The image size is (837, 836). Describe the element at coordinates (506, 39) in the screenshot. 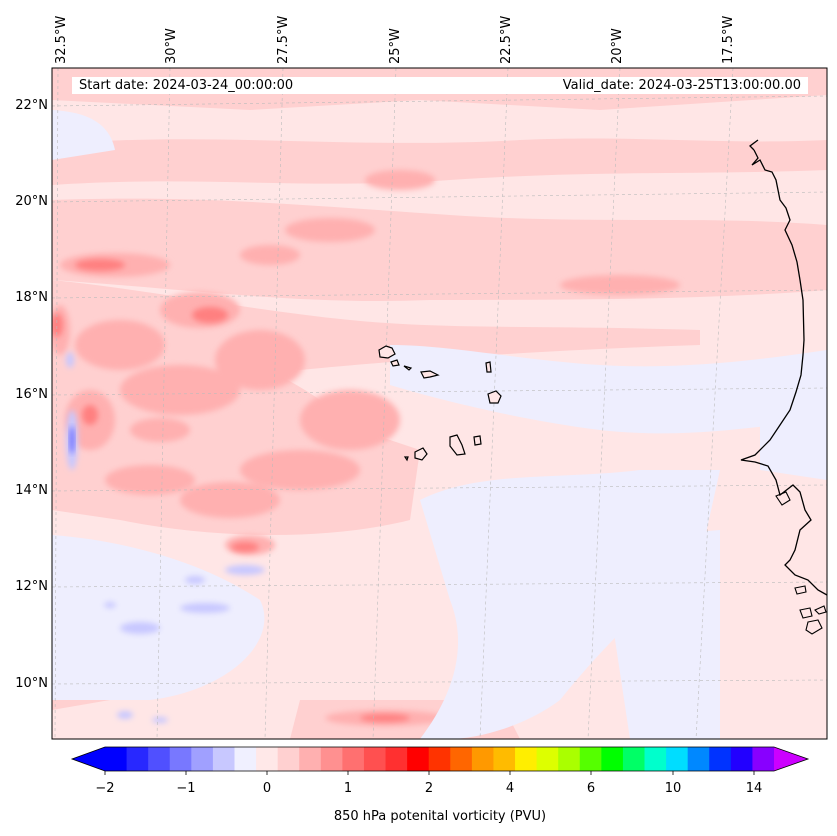

I see `lon-label-22-5w: 22.5°W` at that location.